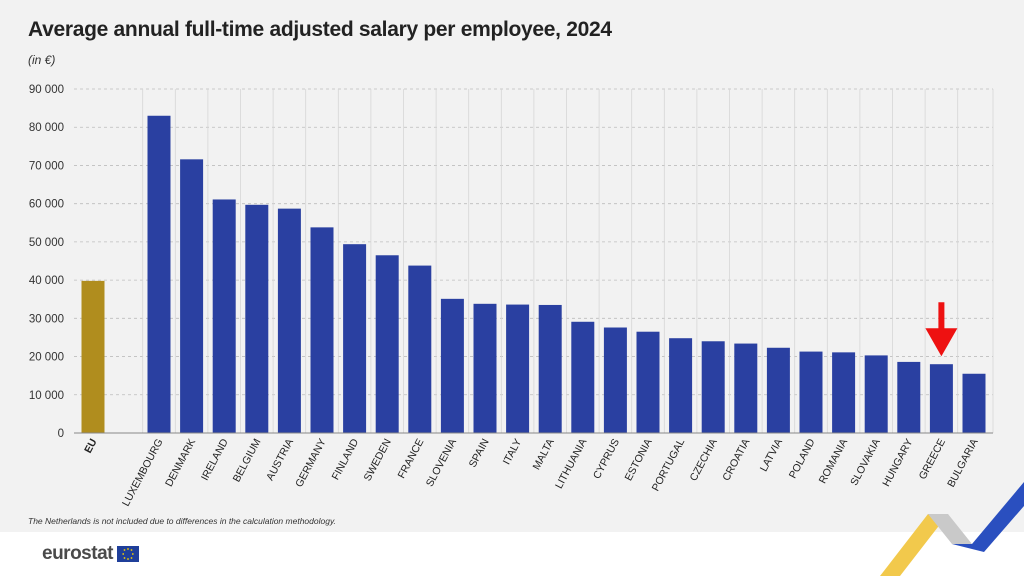  What do you see at coordinates (802, 458) in the screenshot?
I see `x-tick-label: POLAND` at bounding box center [802, 458].